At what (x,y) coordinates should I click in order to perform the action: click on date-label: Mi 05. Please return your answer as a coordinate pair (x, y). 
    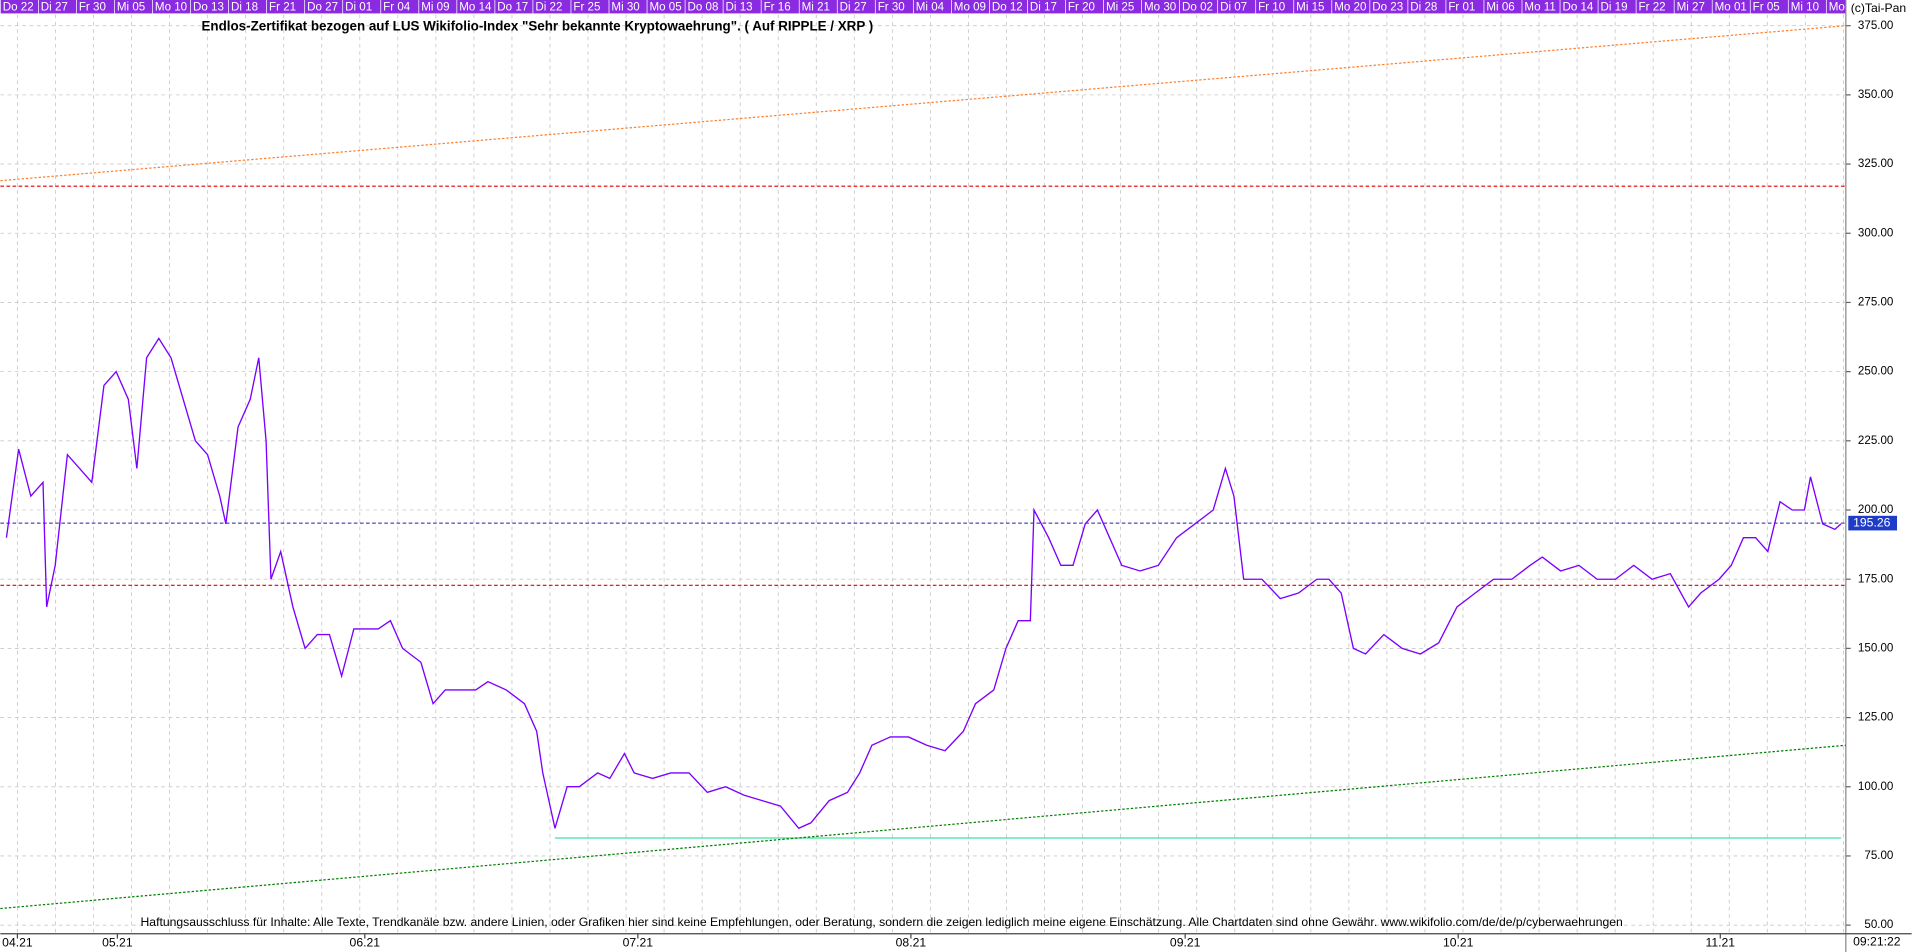
    Looking at the image, I should click on (131, 7).